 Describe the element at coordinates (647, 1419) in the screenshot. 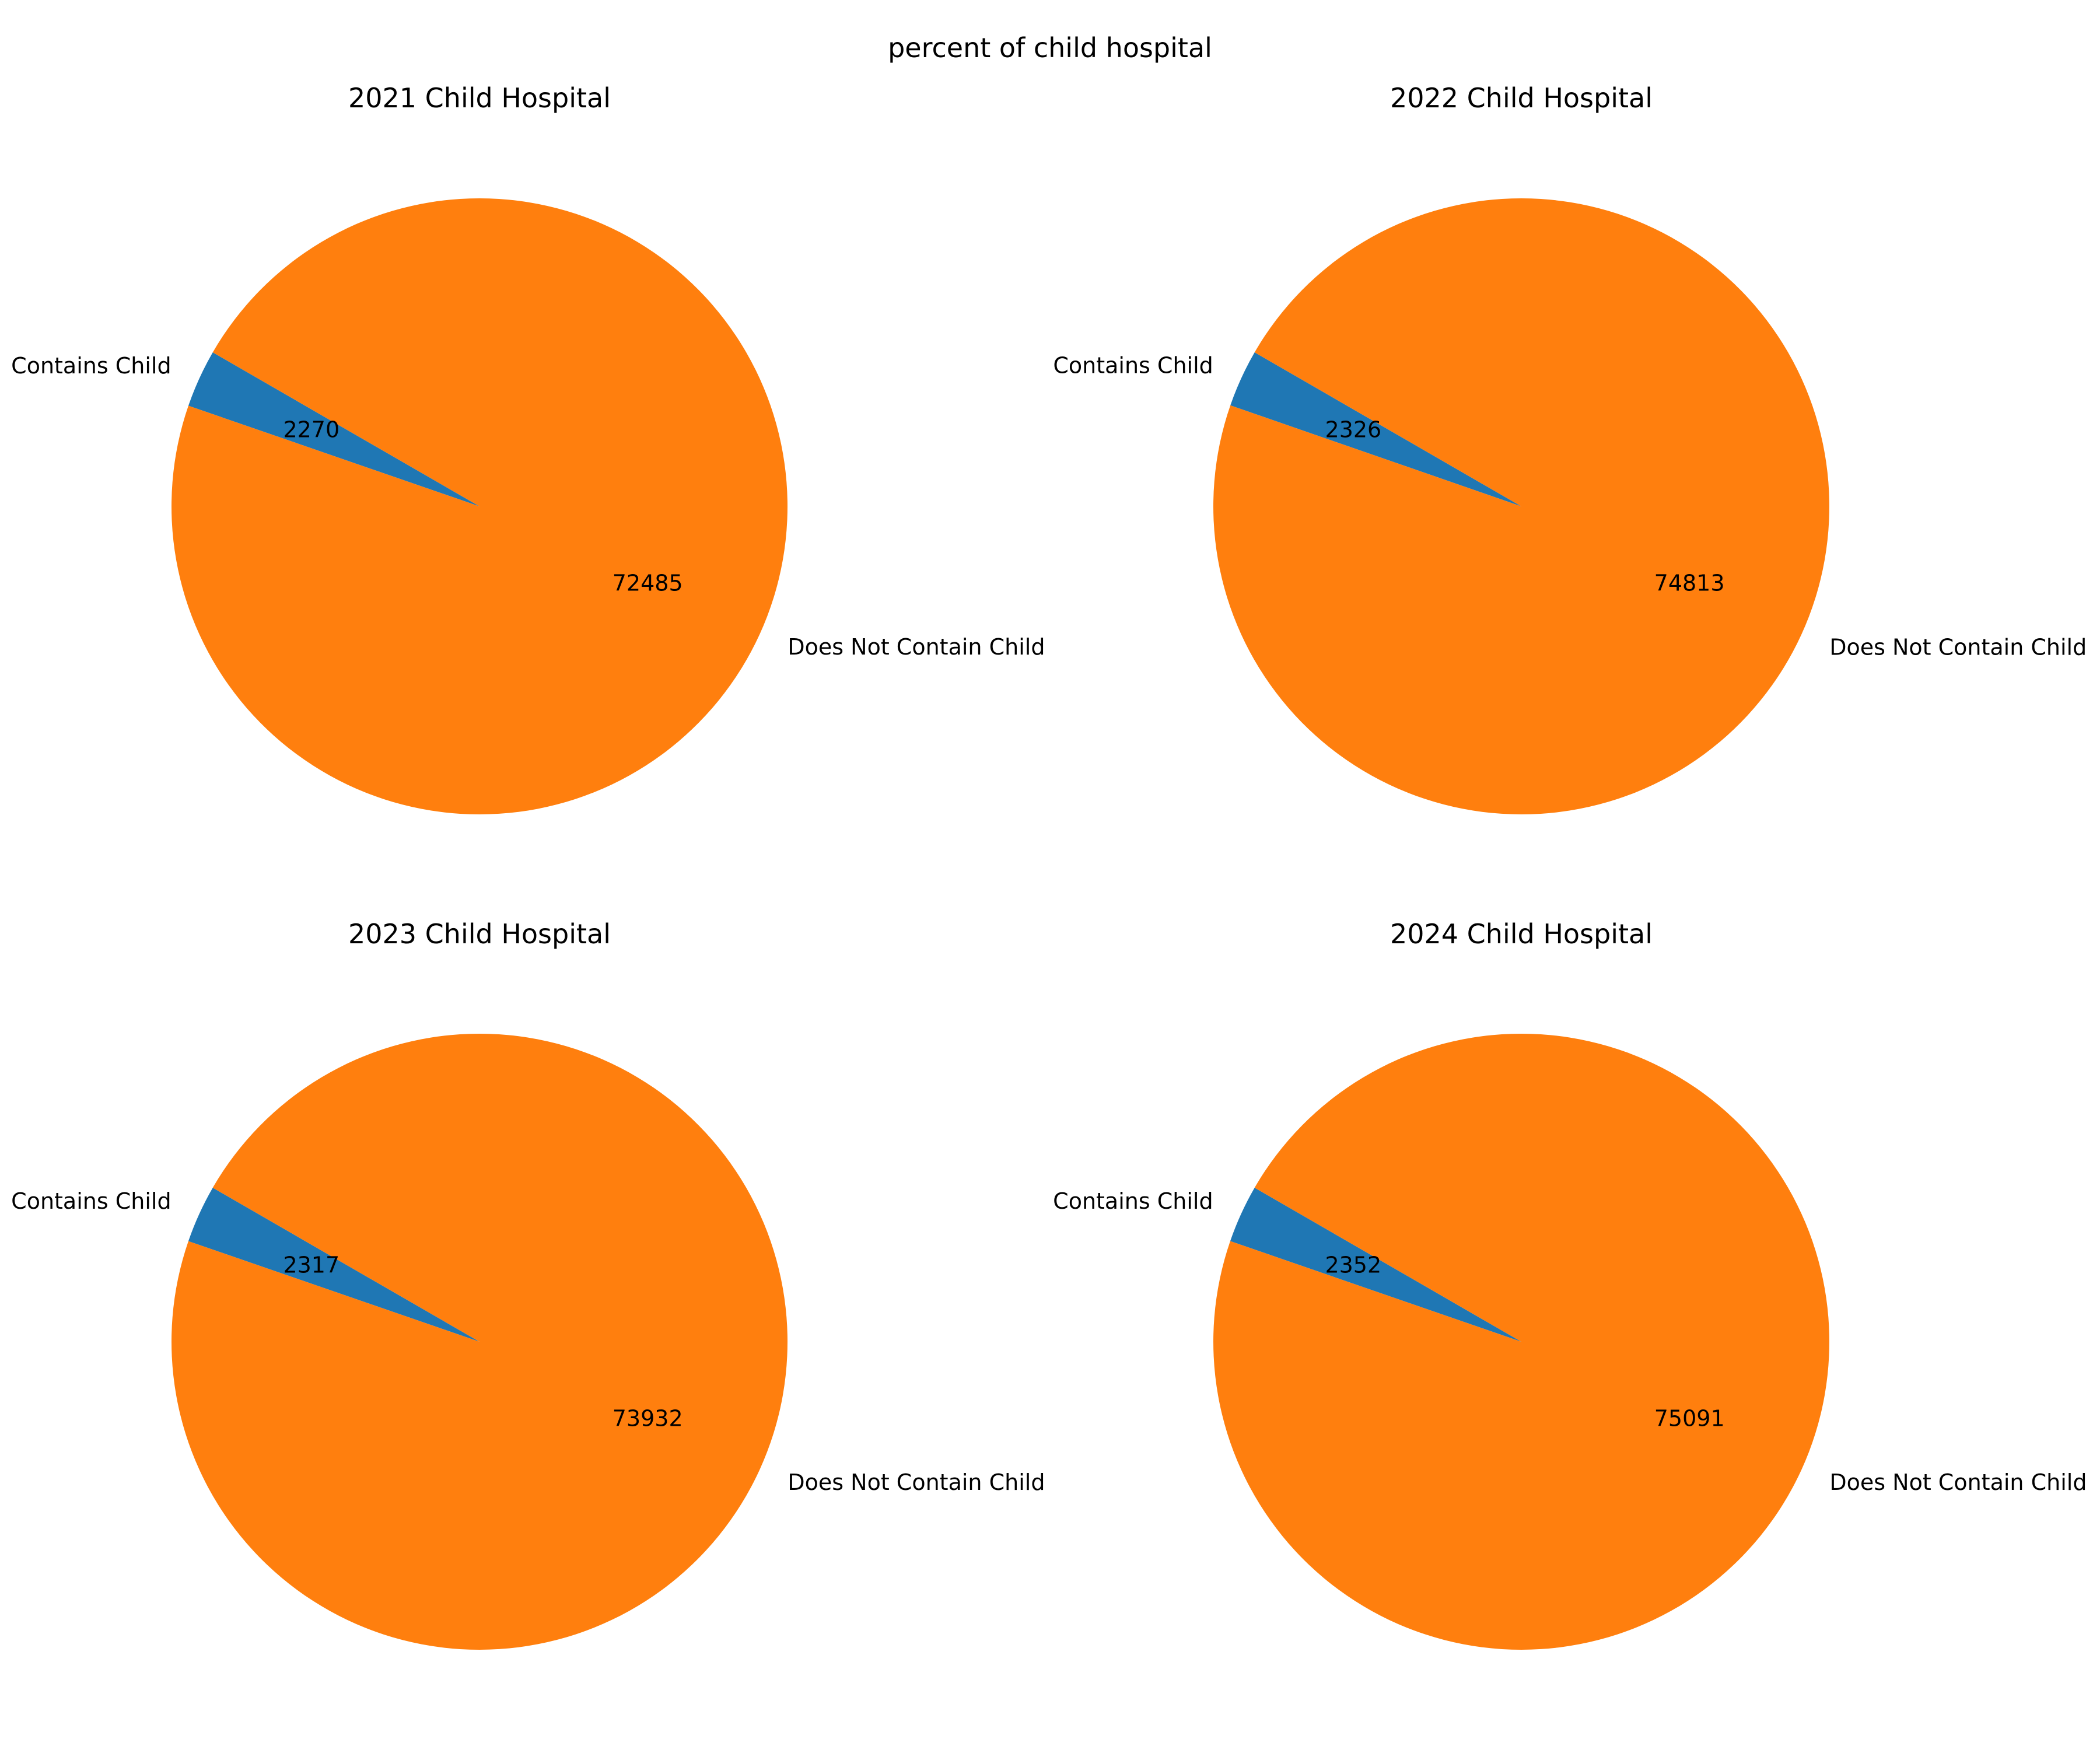

I see `slice-value-does-not-contain-child: 73932` at that location.